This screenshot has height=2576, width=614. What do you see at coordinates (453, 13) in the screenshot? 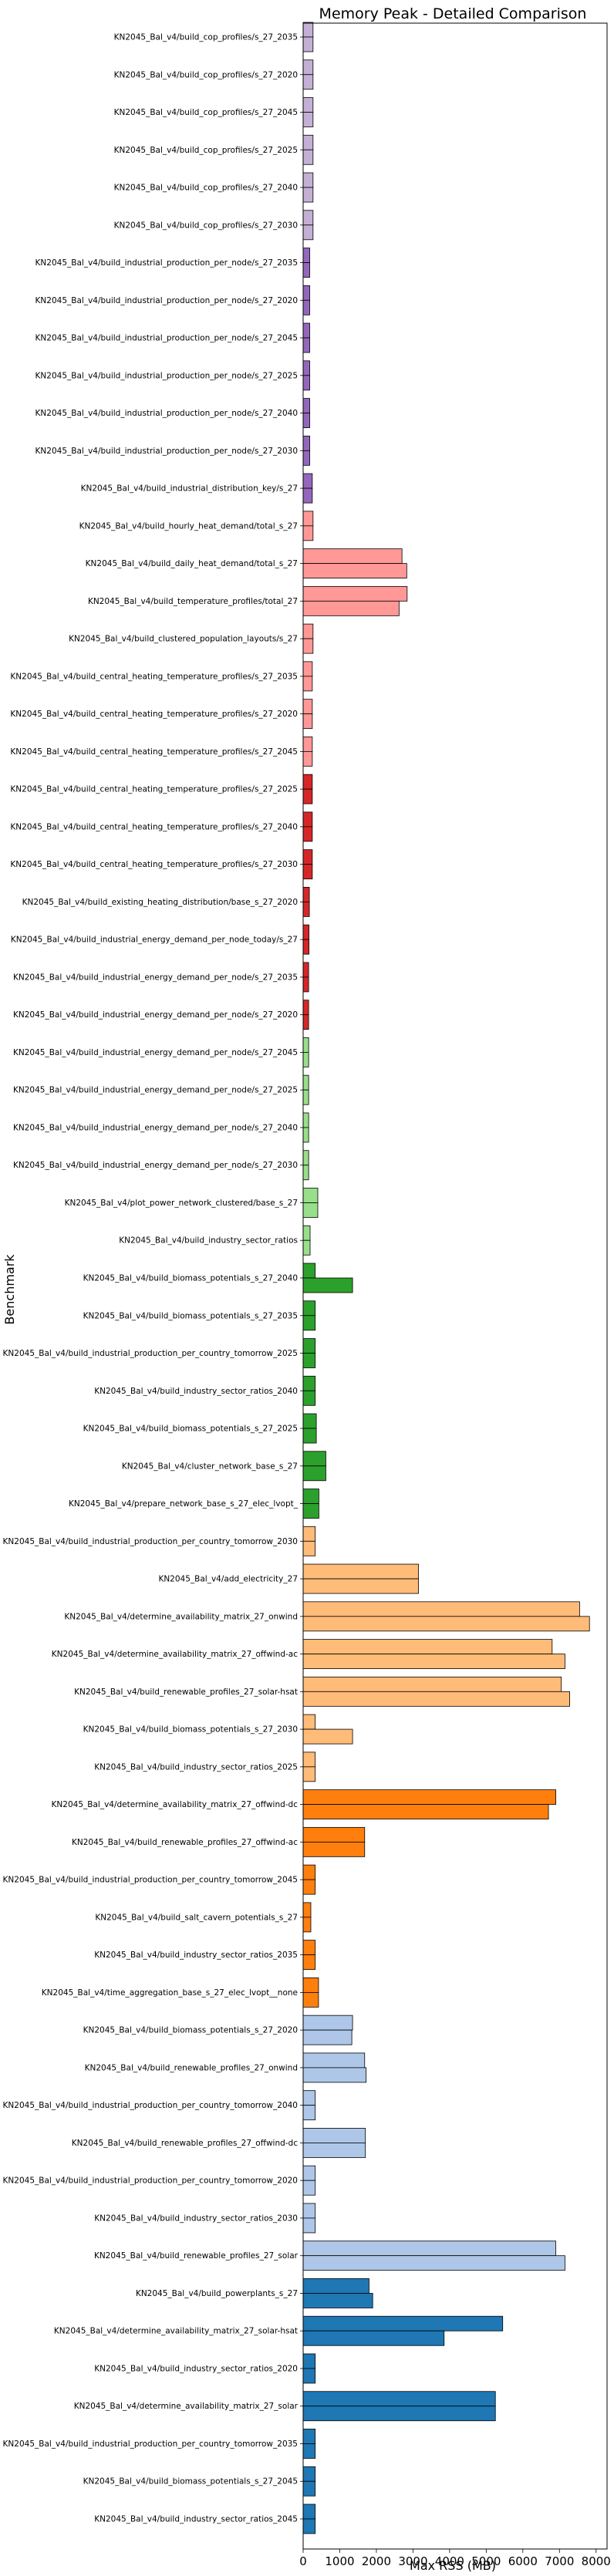
I see `chart-title: Memory Peak - Detailed Comparison` at bounding box center [453, 13].